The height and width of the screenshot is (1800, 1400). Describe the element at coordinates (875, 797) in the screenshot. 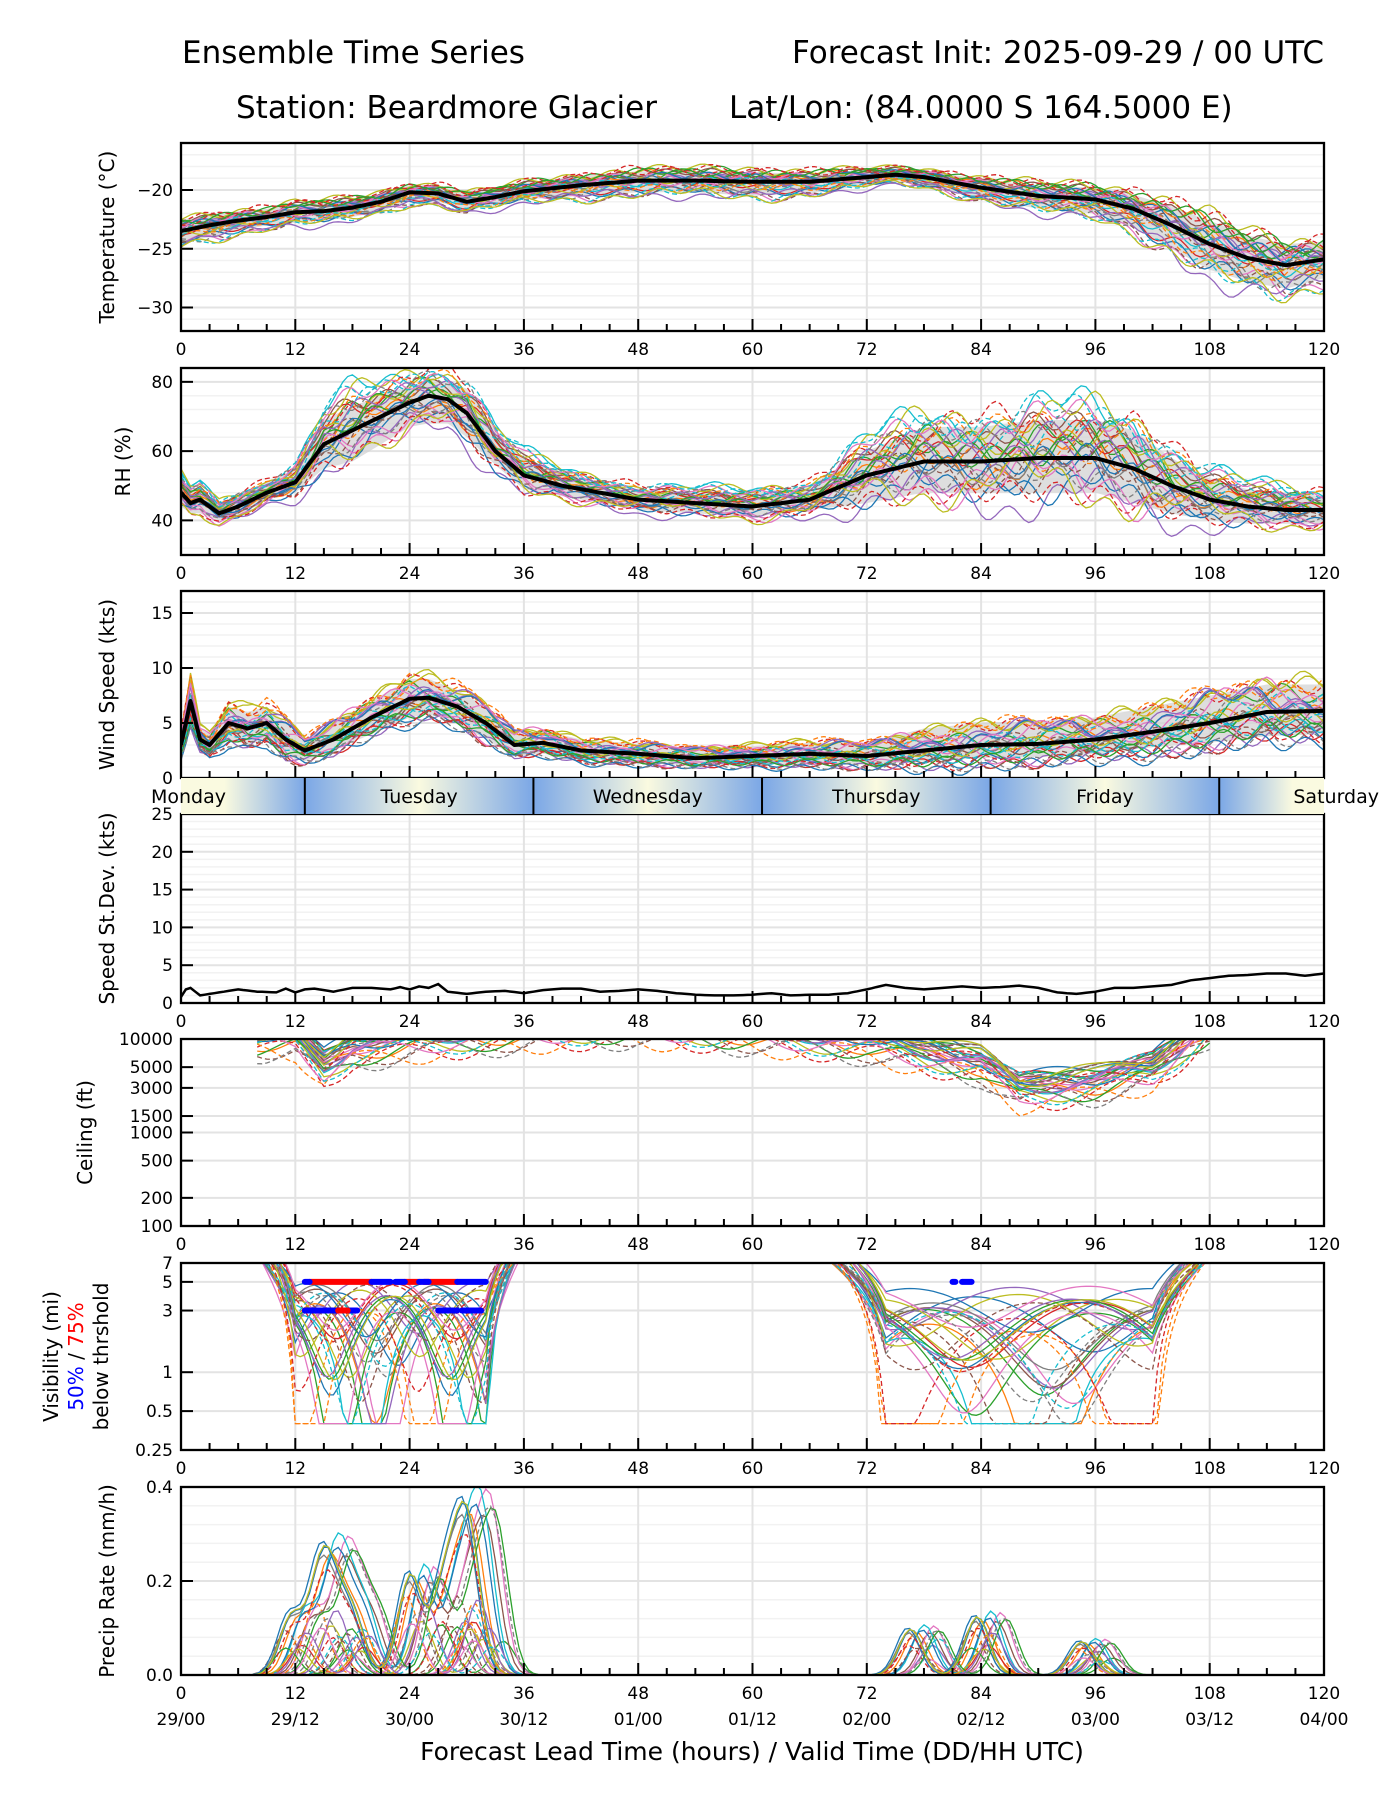

I see `day-label: Thursday` at that location.